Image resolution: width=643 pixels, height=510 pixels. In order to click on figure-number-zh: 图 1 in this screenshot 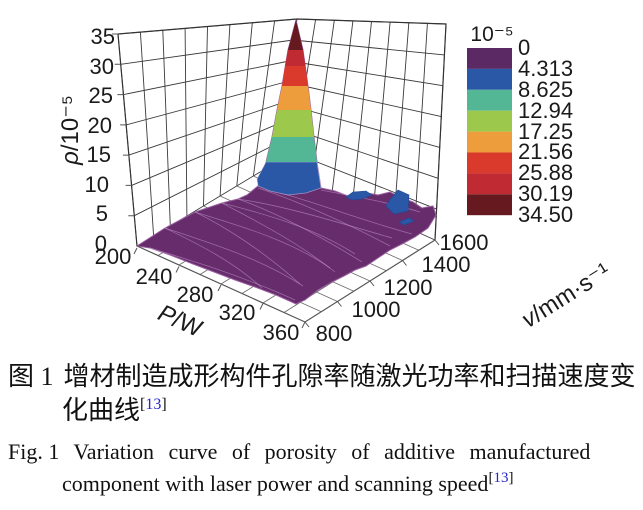, I will do `click(31, 376)`.